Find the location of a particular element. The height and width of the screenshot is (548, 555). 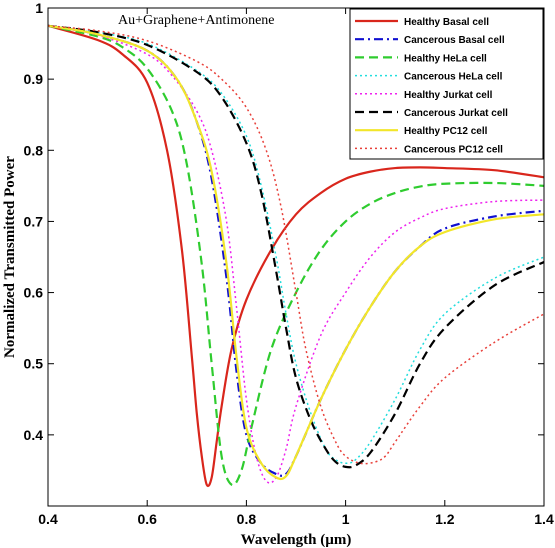

y-tick-label: 0.6 is located at coordinates (34, 293).